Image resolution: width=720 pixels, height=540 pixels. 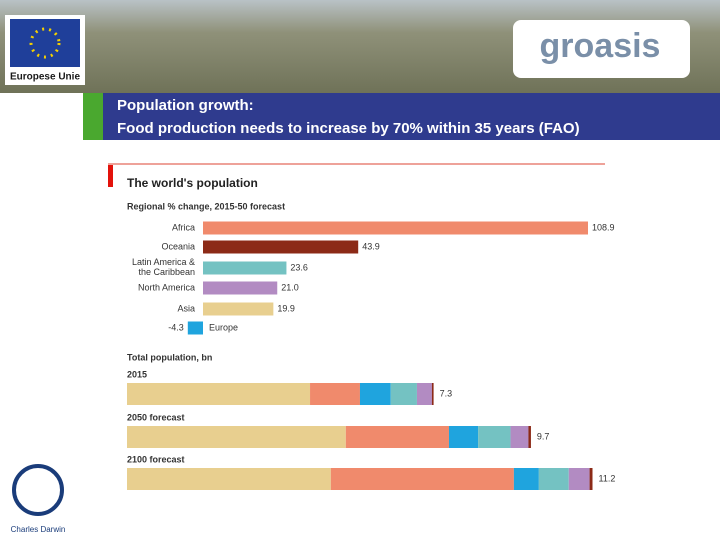 What do you see at coordinates (178, 246) in the screenshot?
I see `category-label: Oceania` at bounding box center [178, 246].